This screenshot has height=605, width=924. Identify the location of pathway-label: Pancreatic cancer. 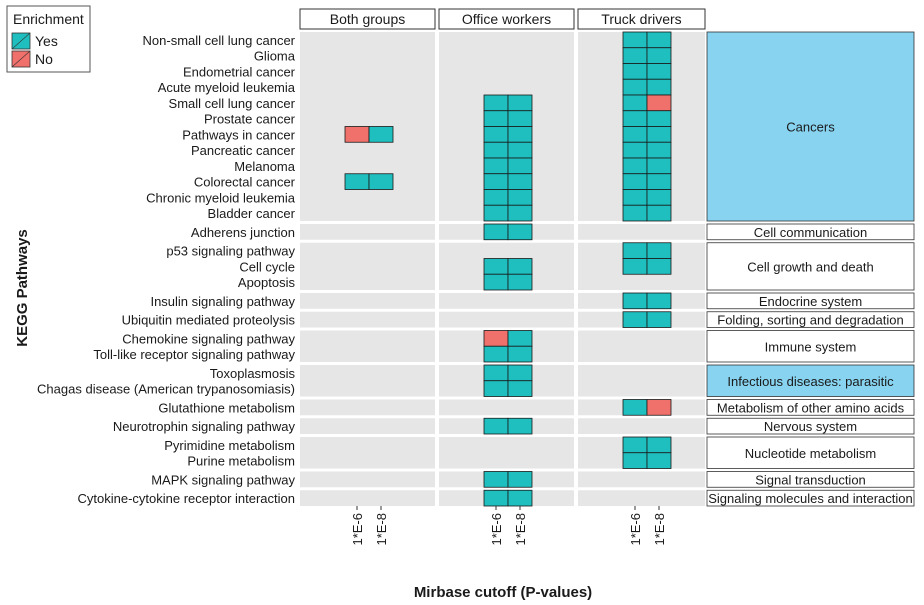
(243, 150).